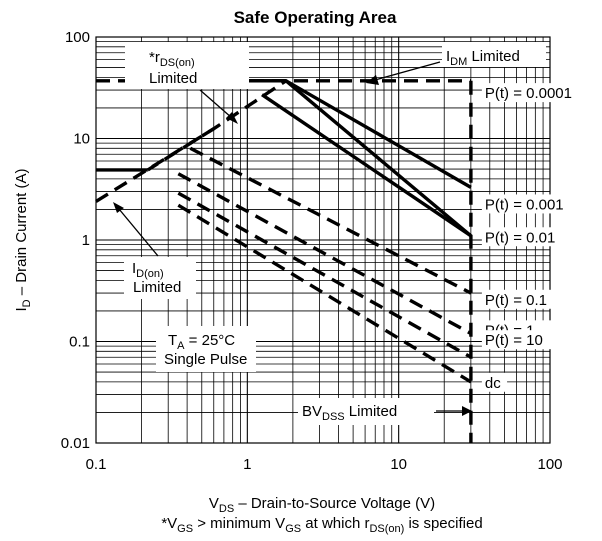  Describe the element at coordinates (77, 37) in the screenshot. I see `y-tick-label: 100` at that location.